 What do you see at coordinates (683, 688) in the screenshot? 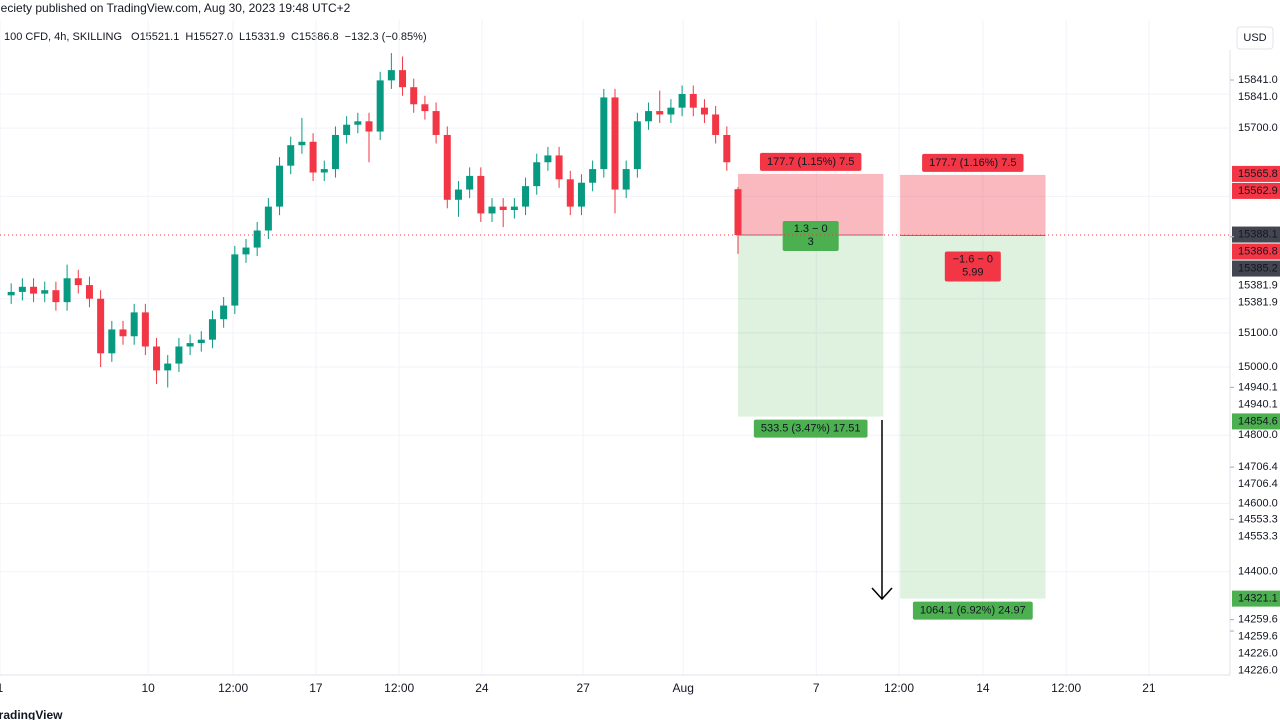
I see `x-tick-label: Aug` at bounding box center [683, 688].